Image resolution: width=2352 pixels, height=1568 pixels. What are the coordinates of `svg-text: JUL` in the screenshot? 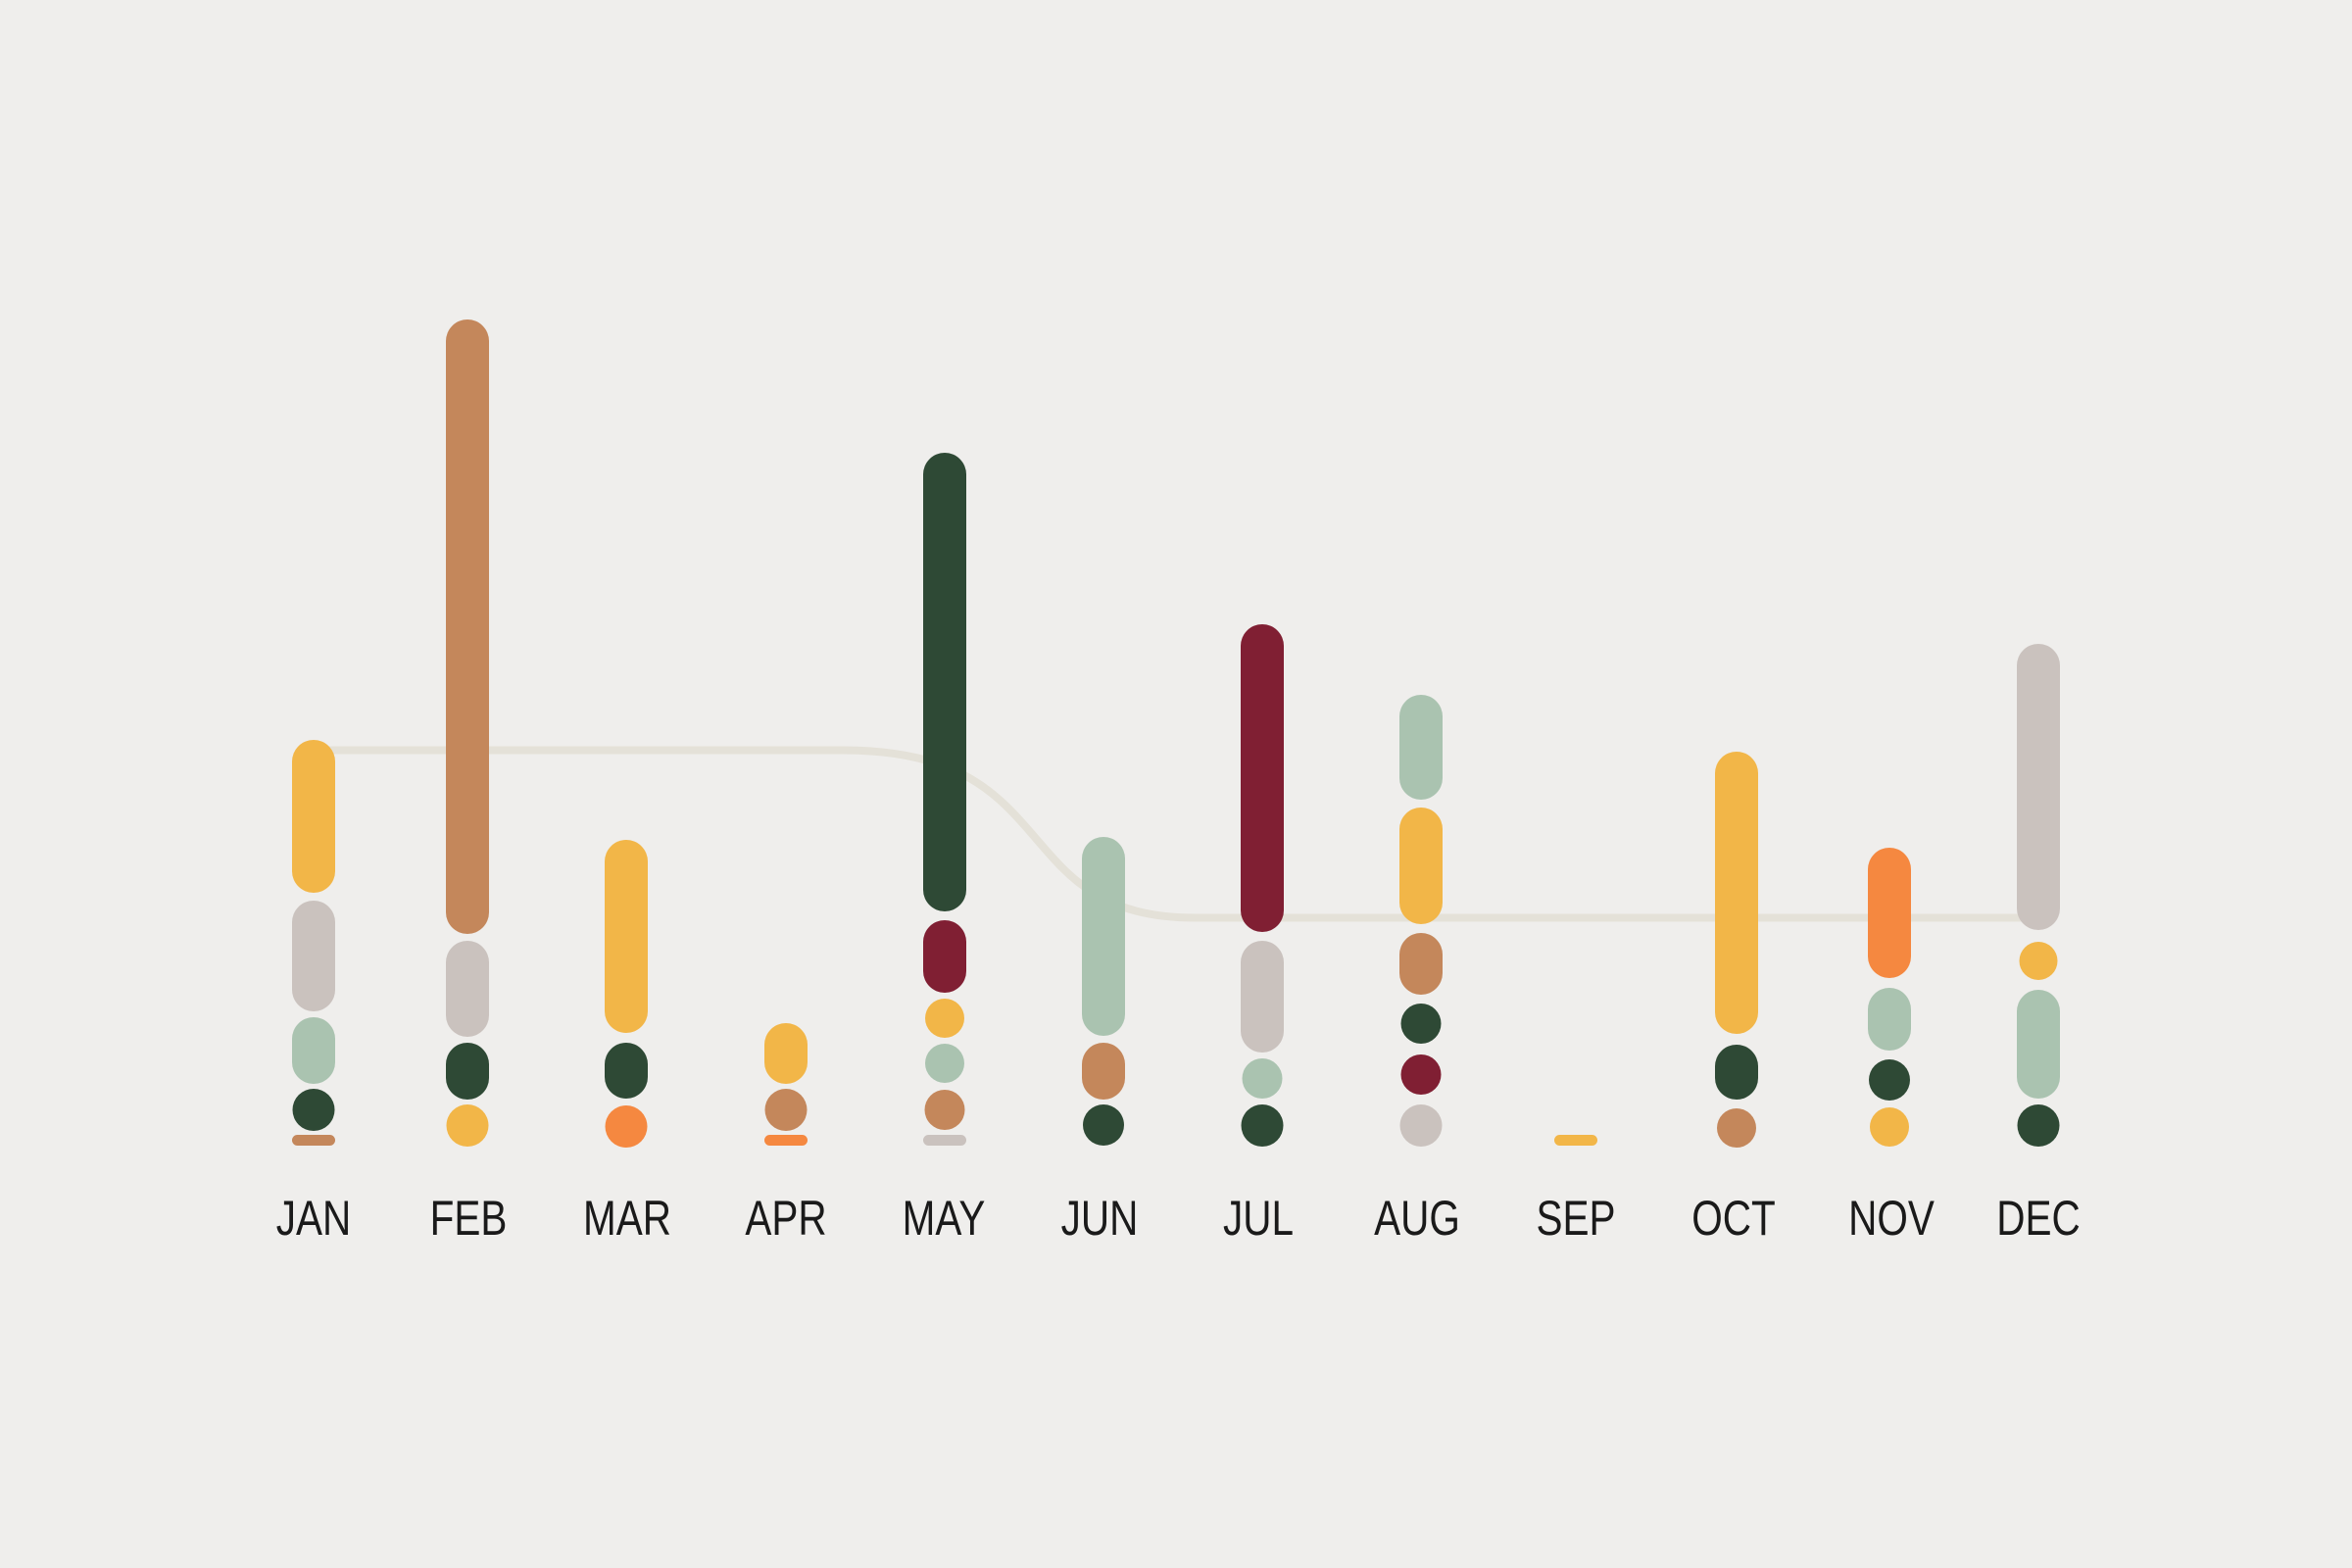 It's located at (1258, 1218).